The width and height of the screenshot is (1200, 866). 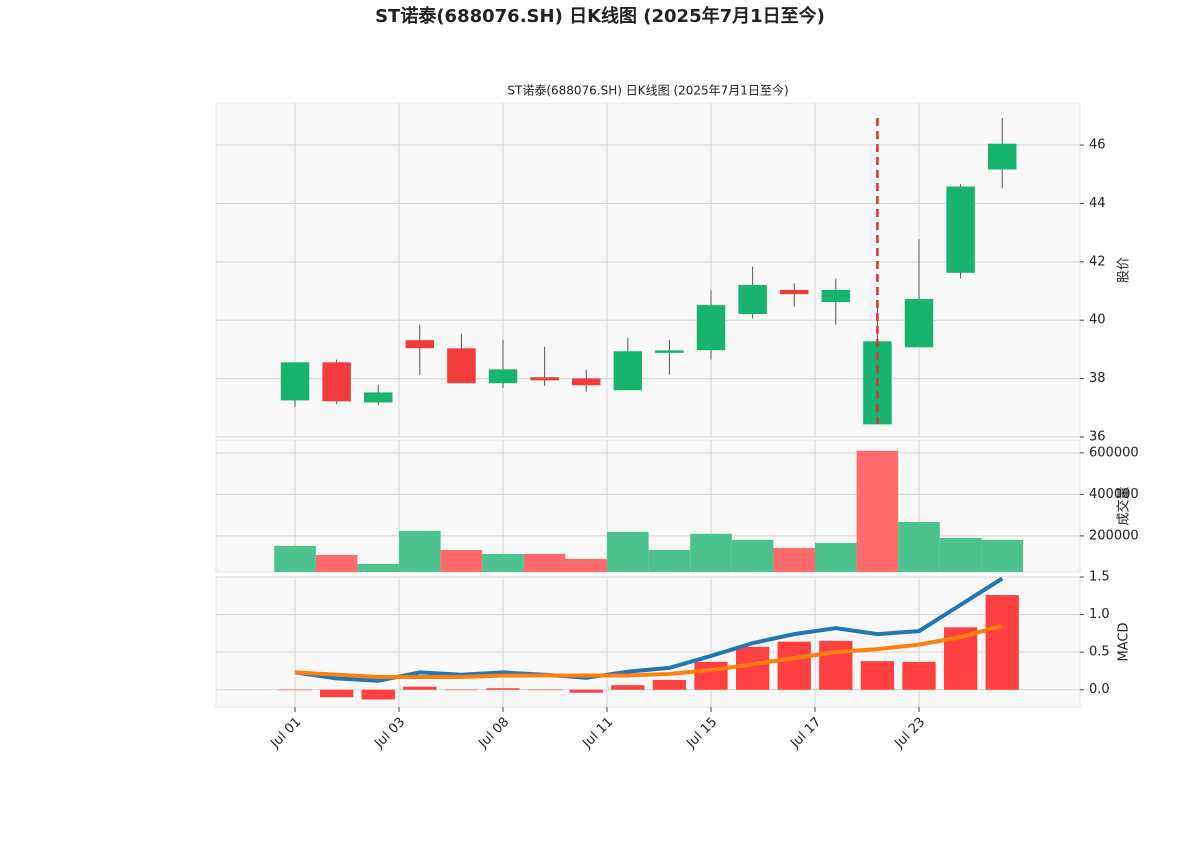 I want to click on x-tick-label: Jul 15, so click(x=701, y=733).